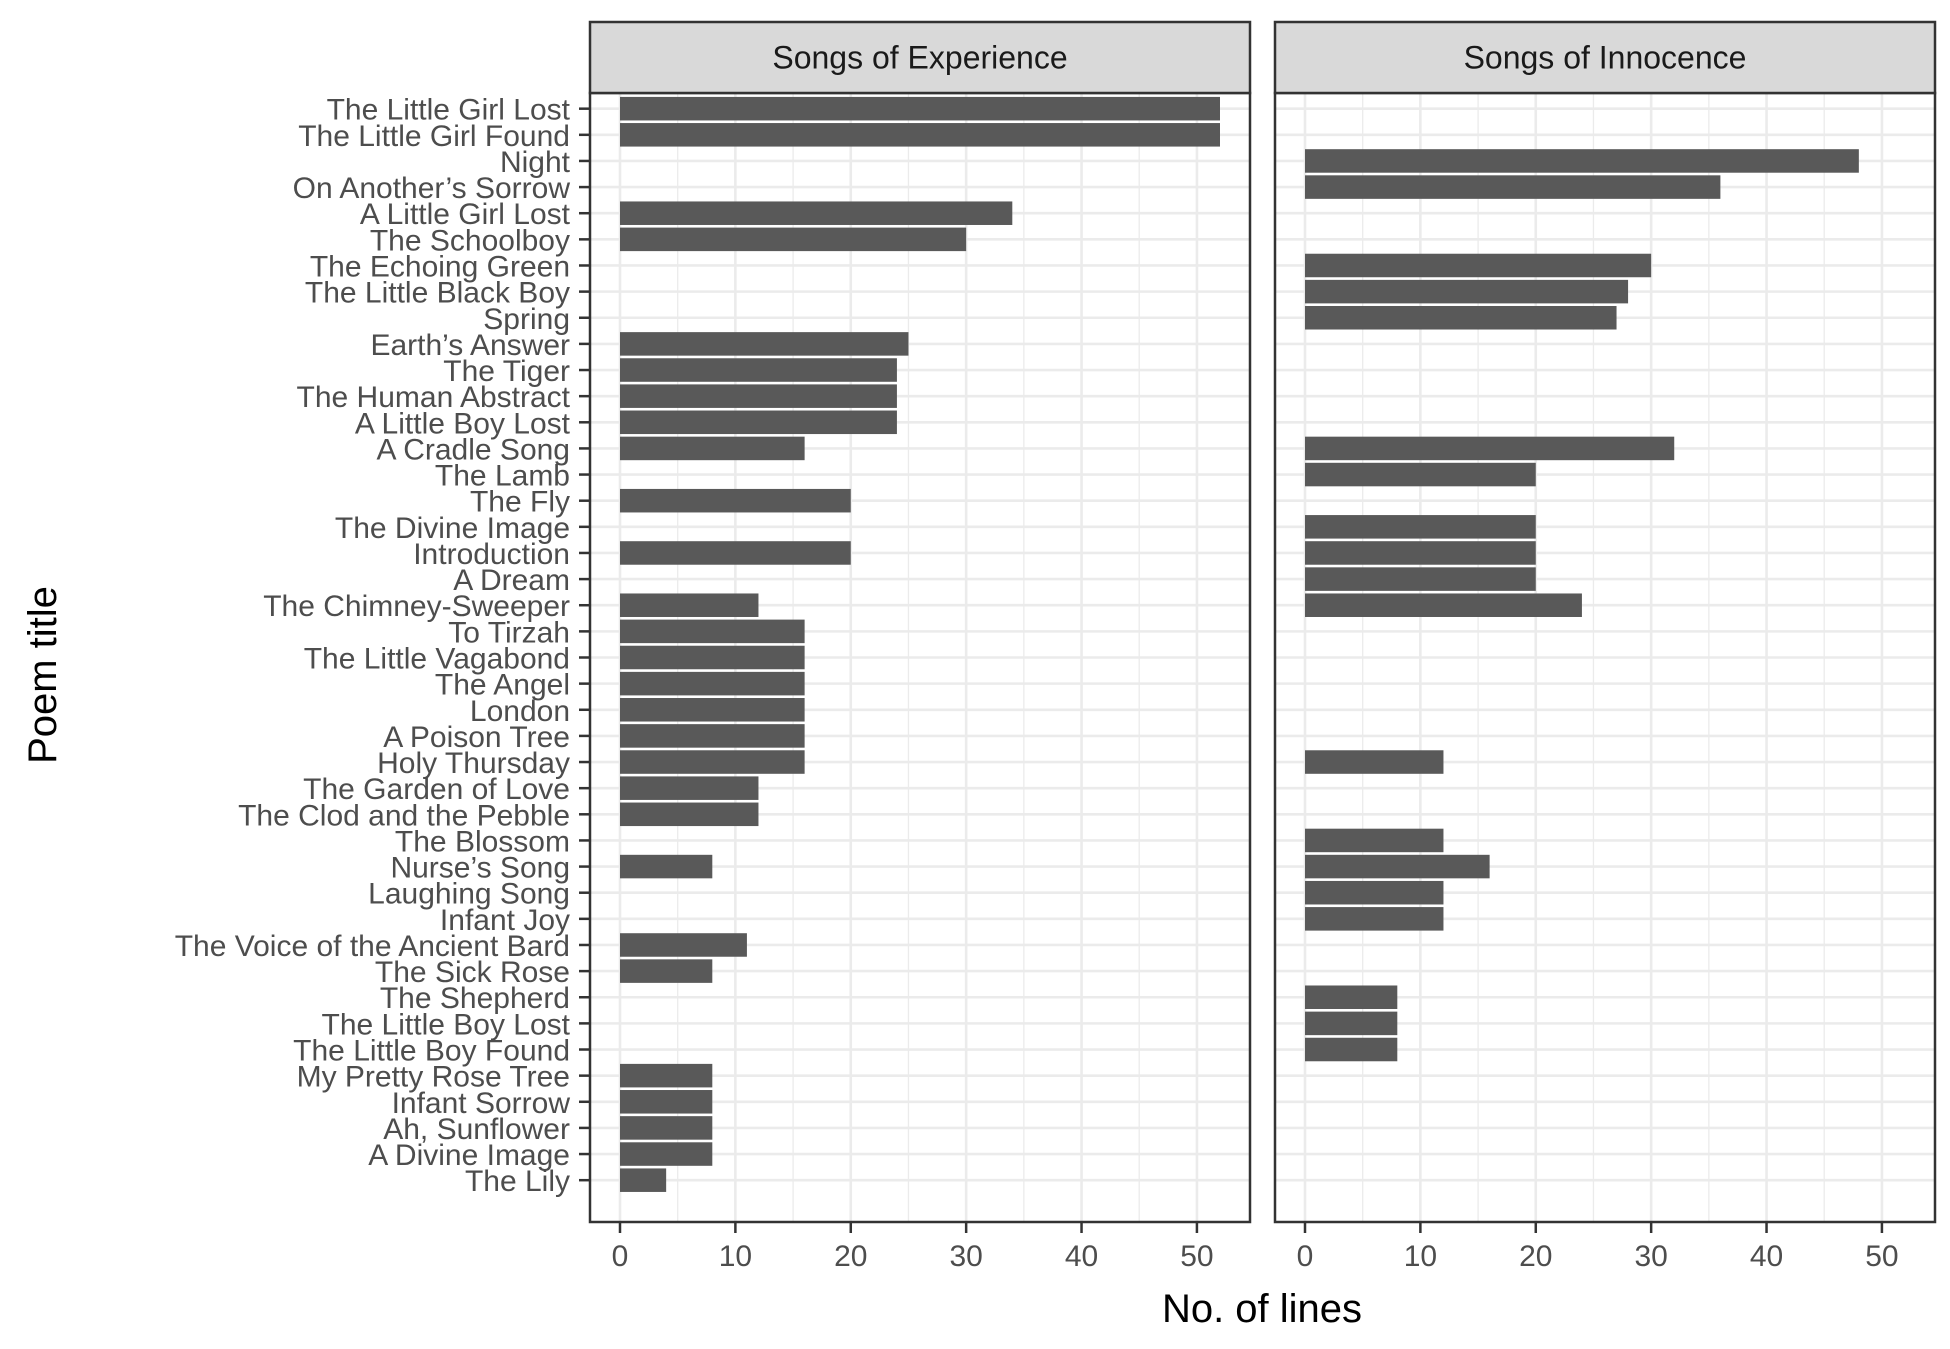  What do you see at coordinates (465, 214) in the screenshot?
I see `y-tick-label: A Little Girl Lost` at bounding box center [465, 214].